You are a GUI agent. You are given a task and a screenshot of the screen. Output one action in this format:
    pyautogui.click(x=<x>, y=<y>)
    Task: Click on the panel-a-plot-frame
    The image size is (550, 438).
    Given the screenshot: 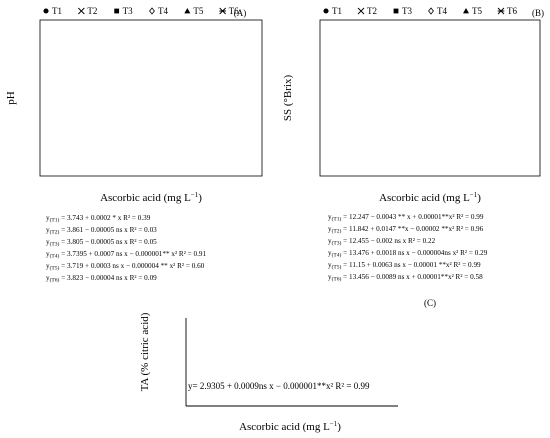 What is the action you would take?
    pyautogui.click(x=151, y=98)
    